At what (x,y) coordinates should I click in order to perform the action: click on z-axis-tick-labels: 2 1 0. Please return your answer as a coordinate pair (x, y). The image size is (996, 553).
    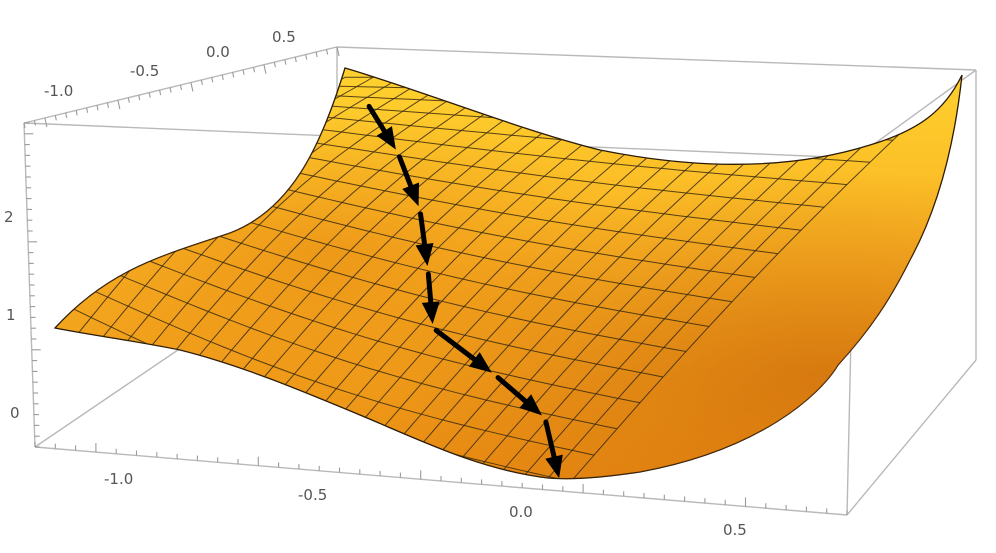
    Looking at the image, I should click on (12, 315).